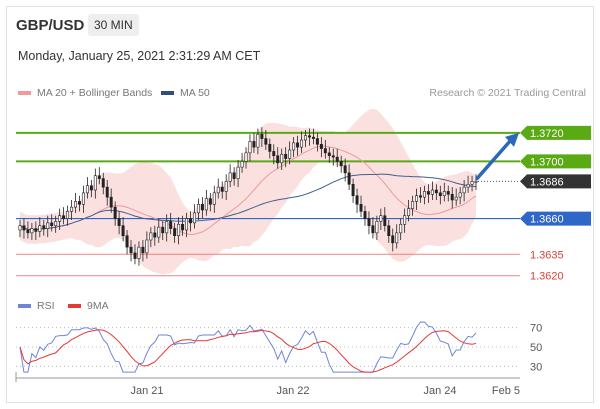 This screenshot has height=409, width=600. I want to click on legend-rsi-ma: 9MA, so click(88, 306).